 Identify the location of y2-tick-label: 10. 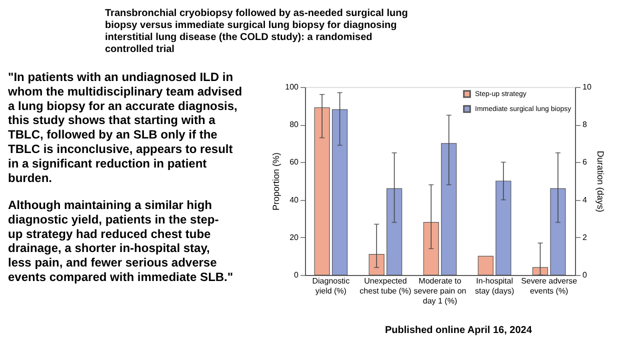
(587, 87).